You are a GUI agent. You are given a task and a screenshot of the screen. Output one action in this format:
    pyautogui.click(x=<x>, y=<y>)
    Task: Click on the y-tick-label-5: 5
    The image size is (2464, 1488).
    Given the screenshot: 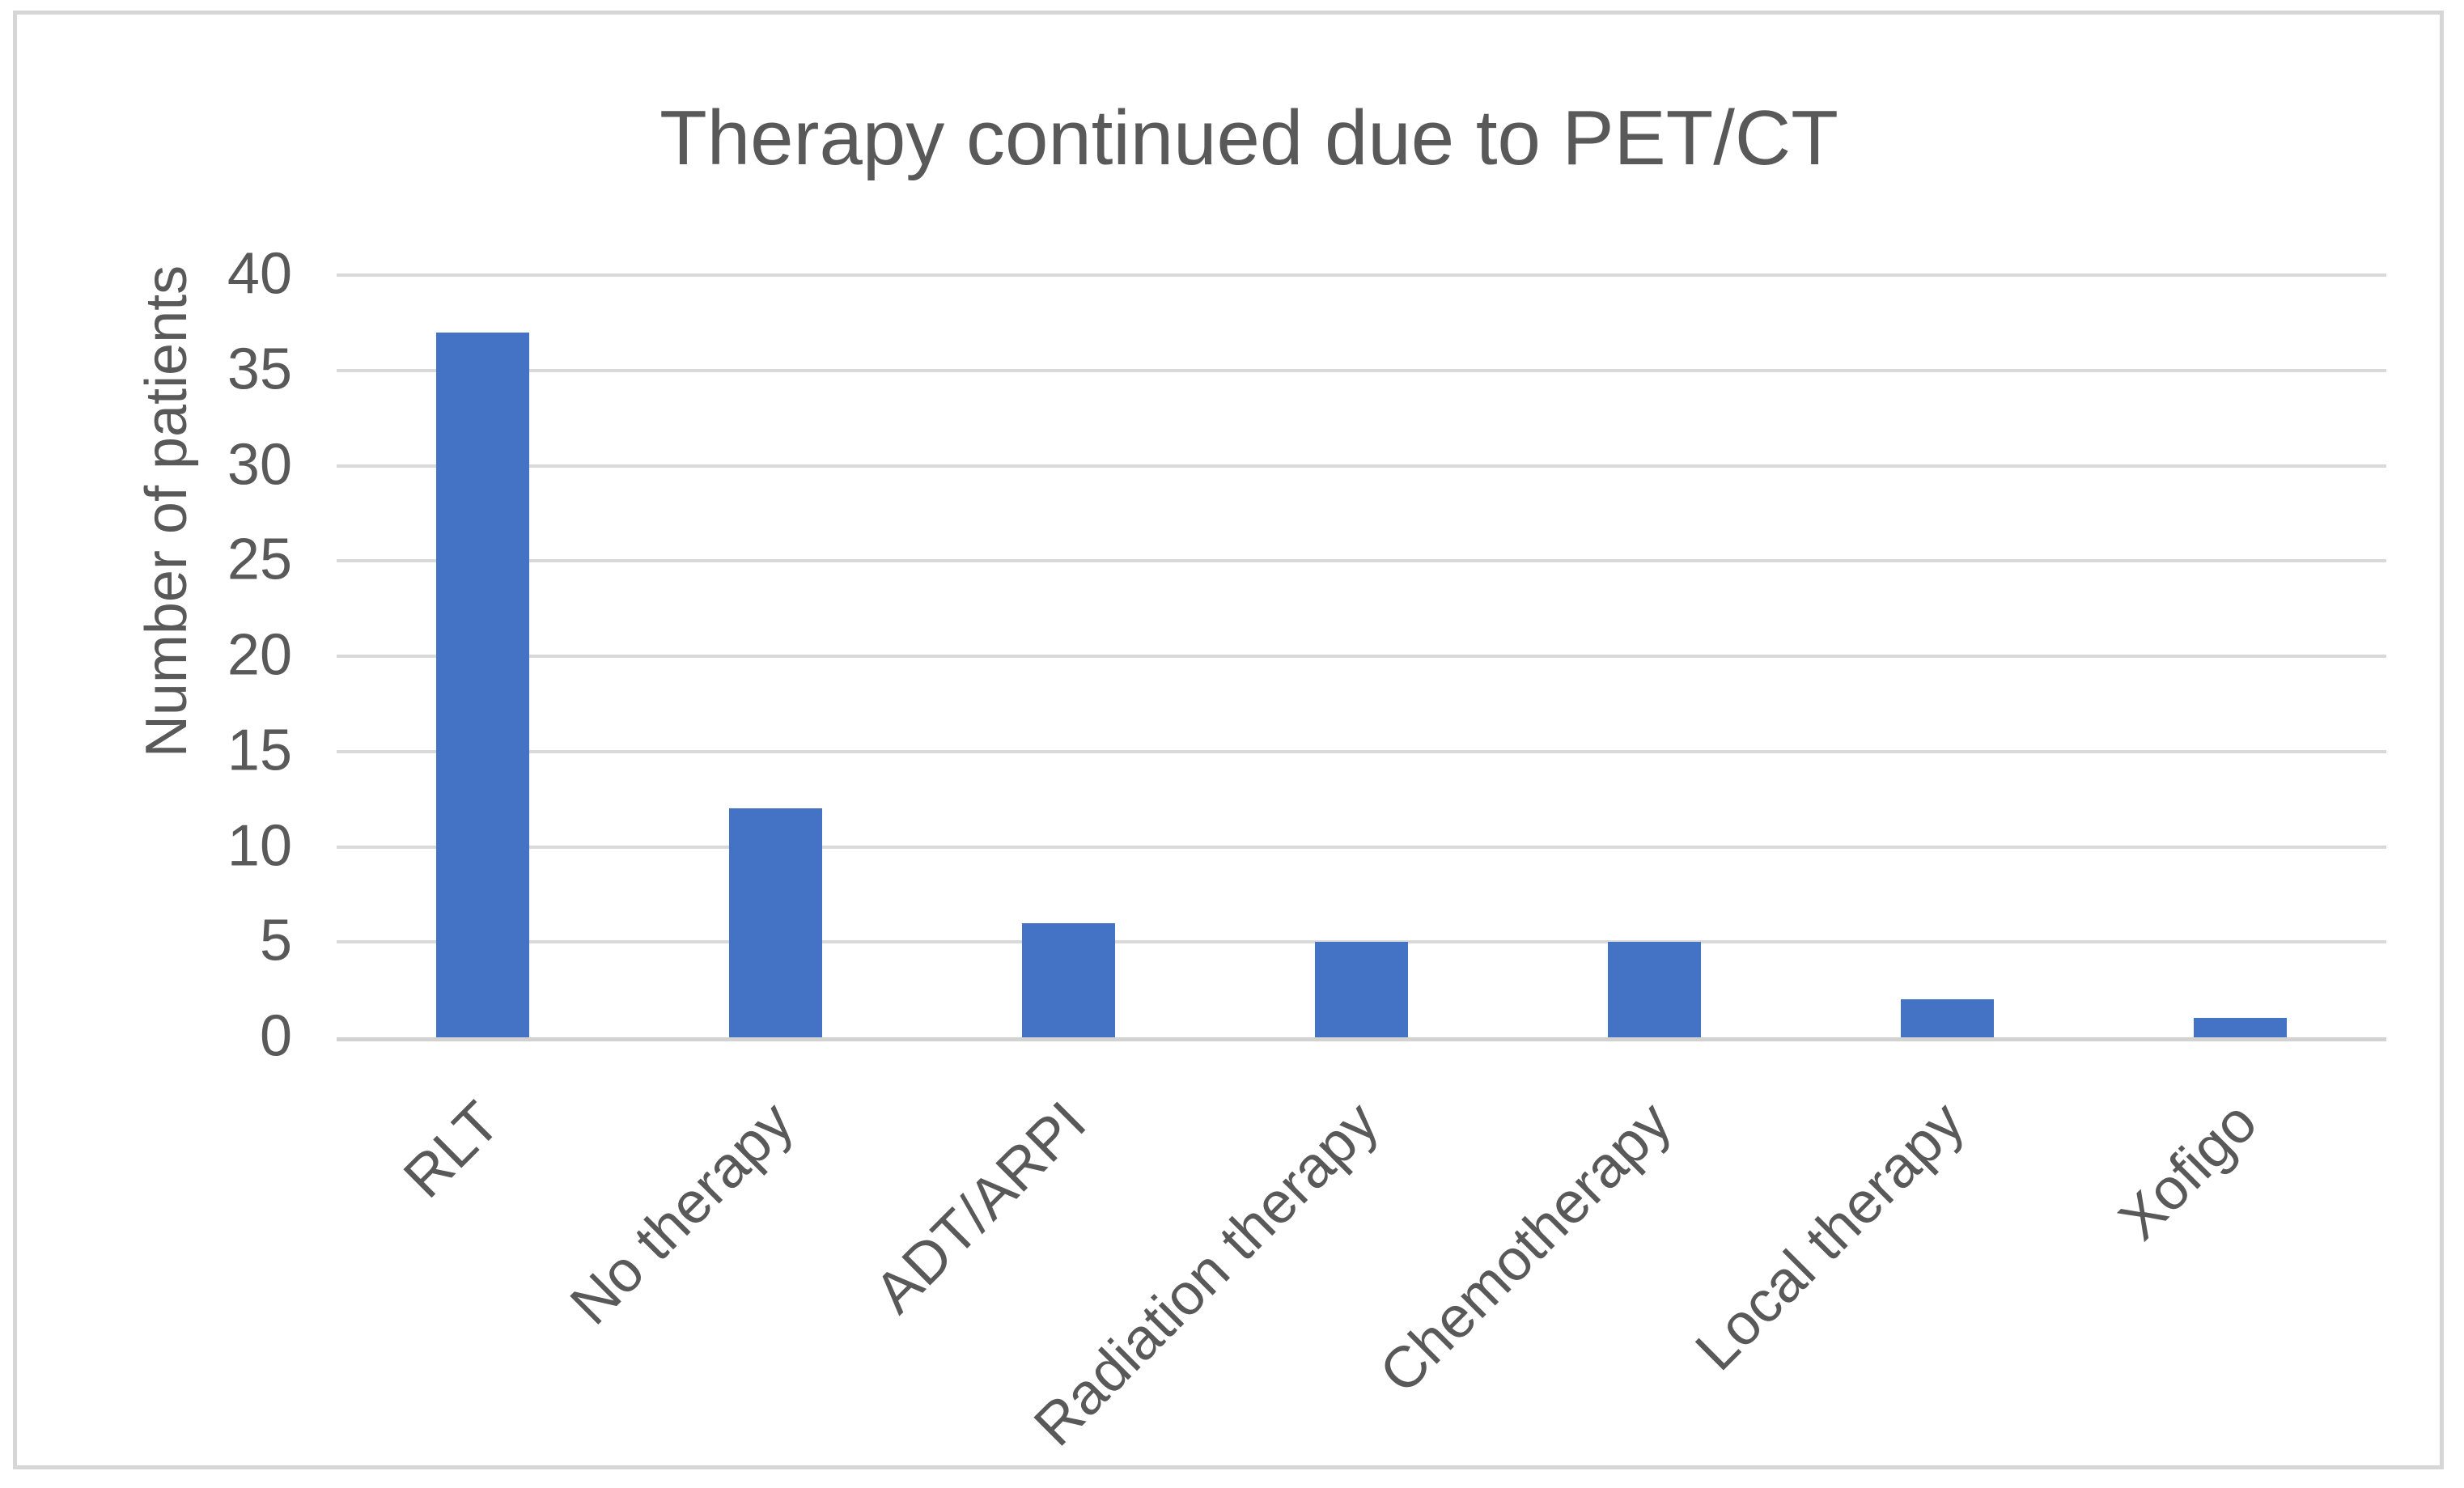 What is the action you would take?
    pyautogui.click(x=275, y=940)
    